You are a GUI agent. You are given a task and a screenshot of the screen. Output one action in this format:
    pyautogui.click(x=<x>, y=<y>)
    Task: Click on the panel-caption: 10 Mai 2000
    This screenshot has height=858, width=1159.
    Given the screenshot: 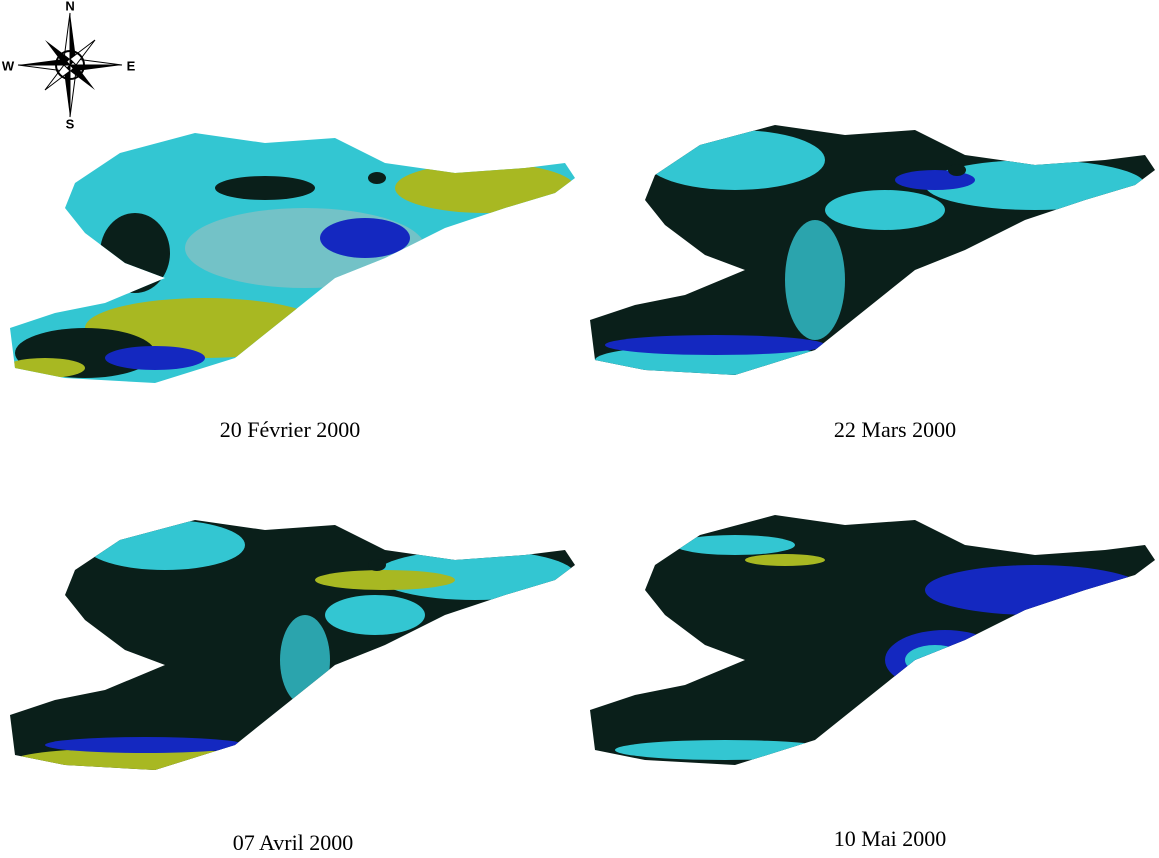 What is the action you would take?
    pyautogui.click(x=890, y=838)
    